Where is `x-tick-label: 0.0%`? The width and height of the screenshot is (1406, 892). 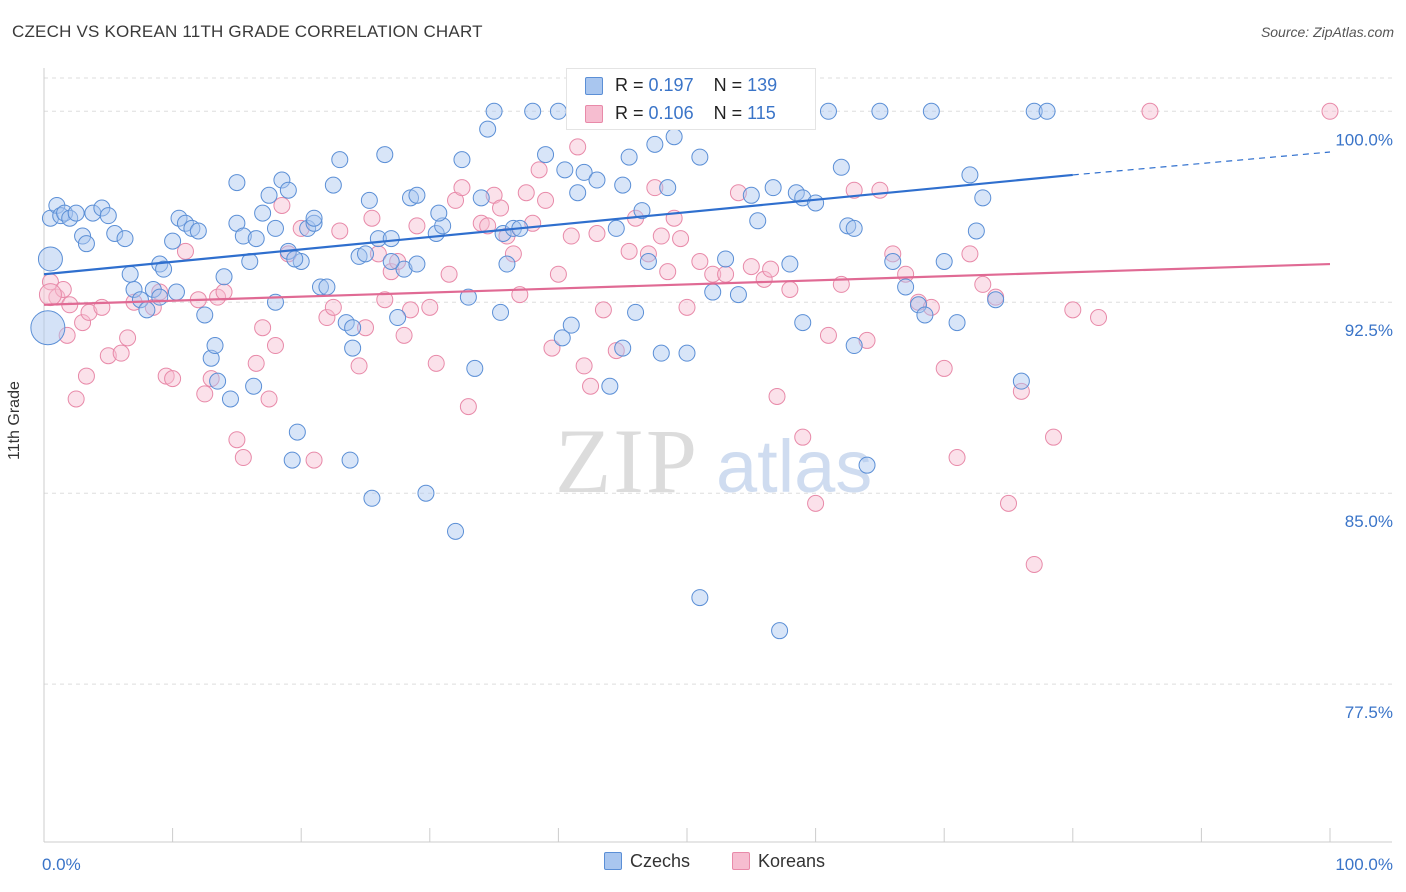
x-tick-label: 0.0% is located at coordinates (61, 864).